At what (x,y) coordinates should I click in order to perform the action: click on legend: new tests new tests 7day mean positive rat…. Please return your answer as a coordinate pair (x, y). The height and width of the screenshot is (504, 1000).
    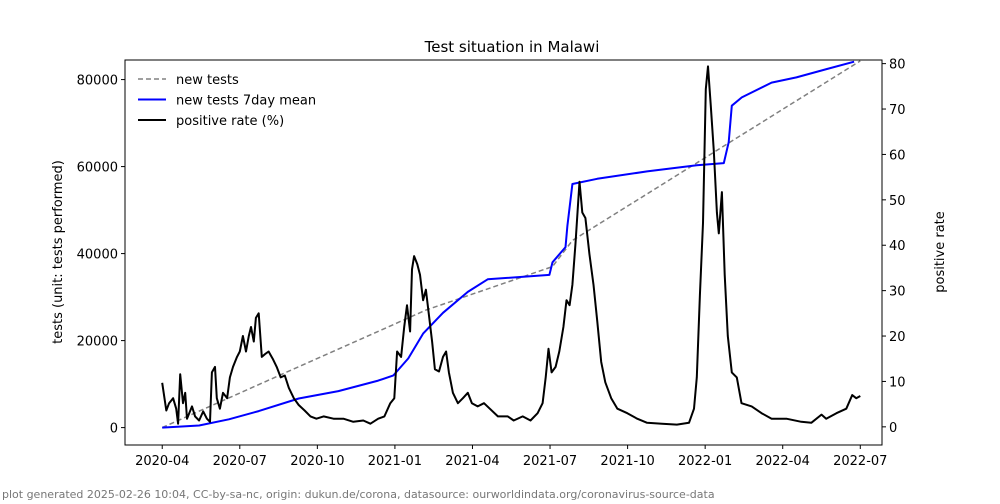
    Looking at the image, I should click on (227, 101).